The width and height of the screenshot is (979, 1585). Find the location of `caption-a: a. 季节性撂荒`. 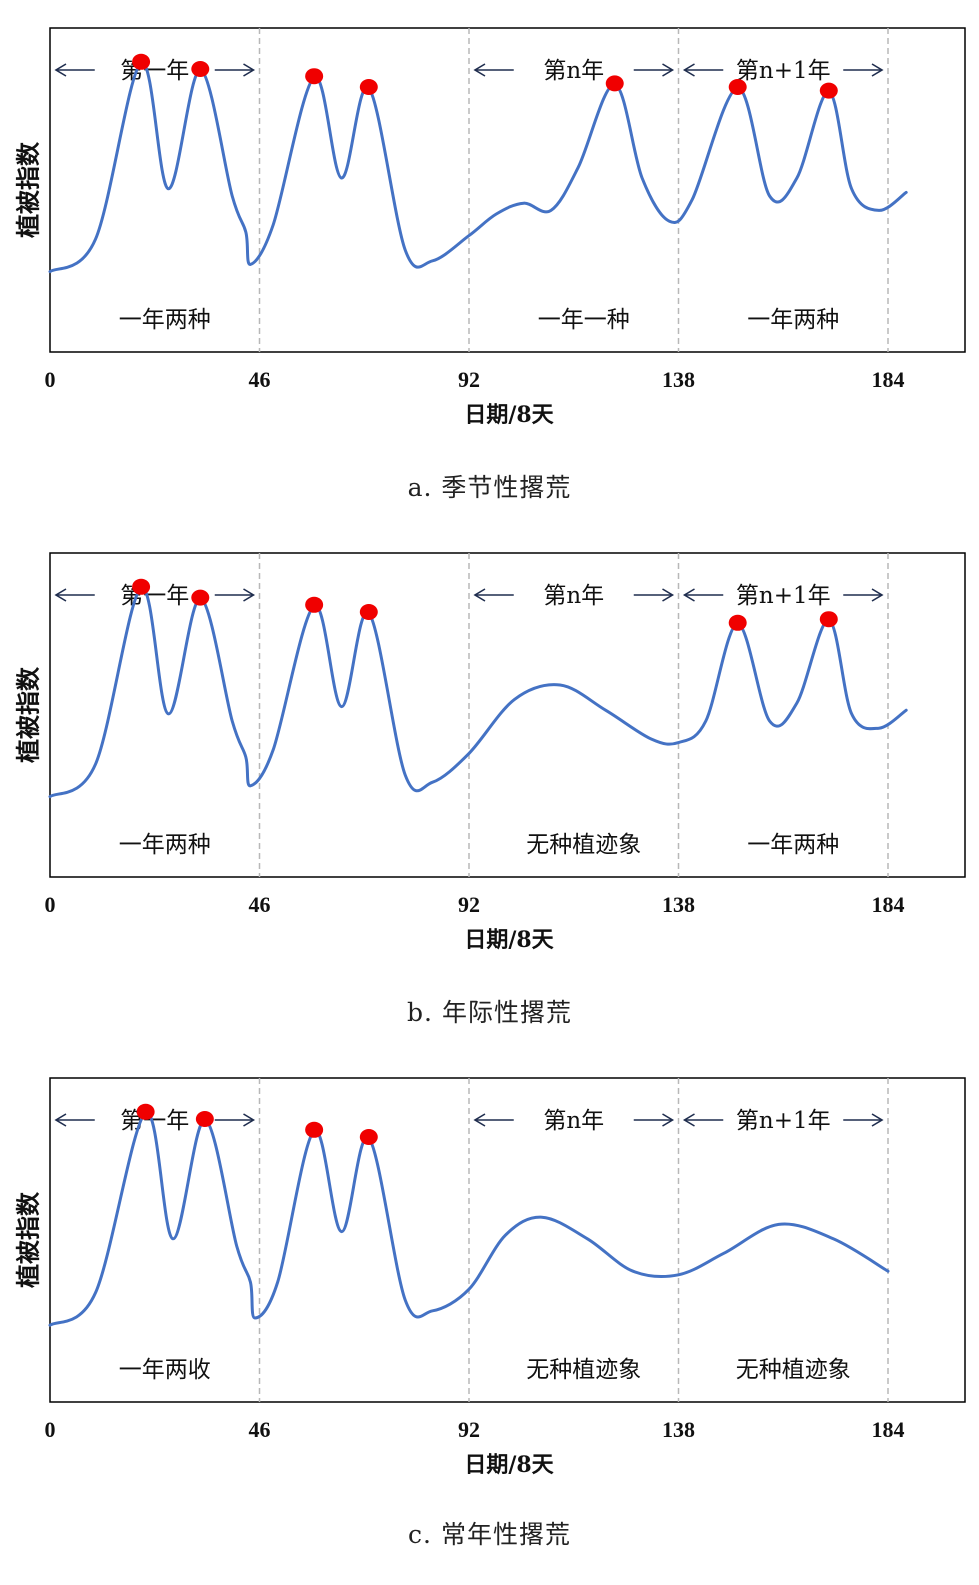

caption-a: a. 季节性撂荒 is located at coordinates (489, 487).